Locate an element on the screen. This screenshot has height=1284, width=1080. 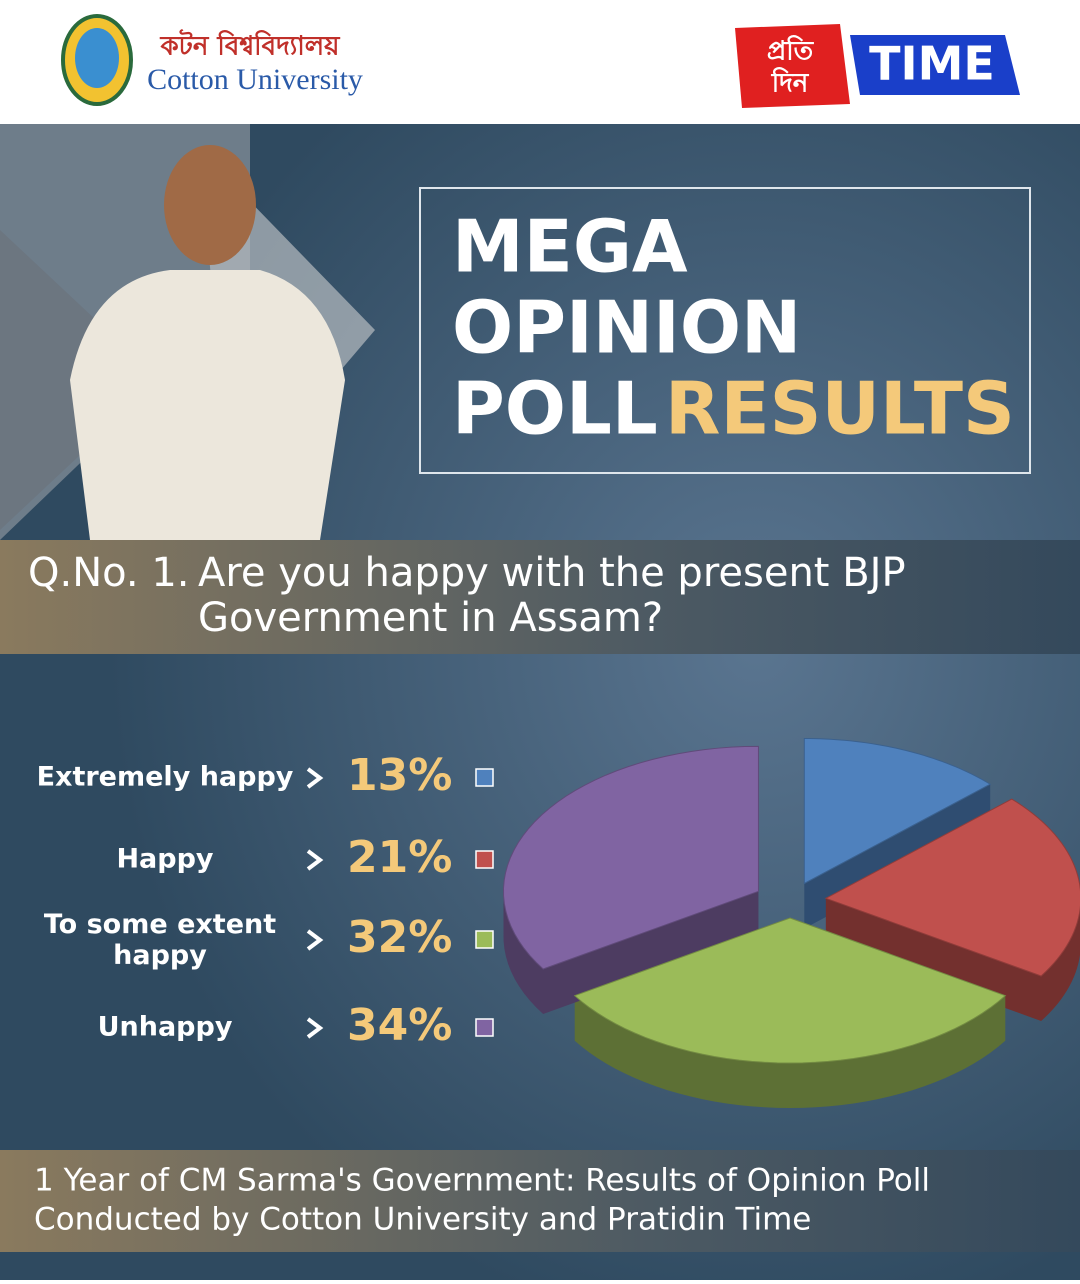
value-label: 34% is located at coordinates (399, 1025).